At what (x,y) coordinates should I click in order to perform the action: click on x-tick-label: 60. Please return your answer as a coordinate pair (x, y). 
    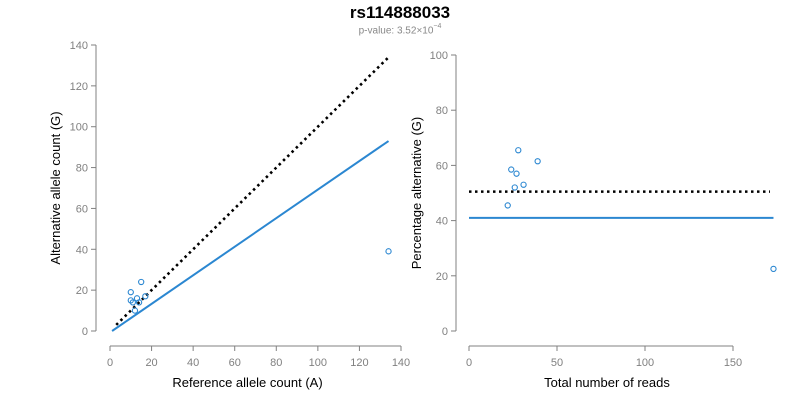
    Looking at the image, I should click on (235, 363).